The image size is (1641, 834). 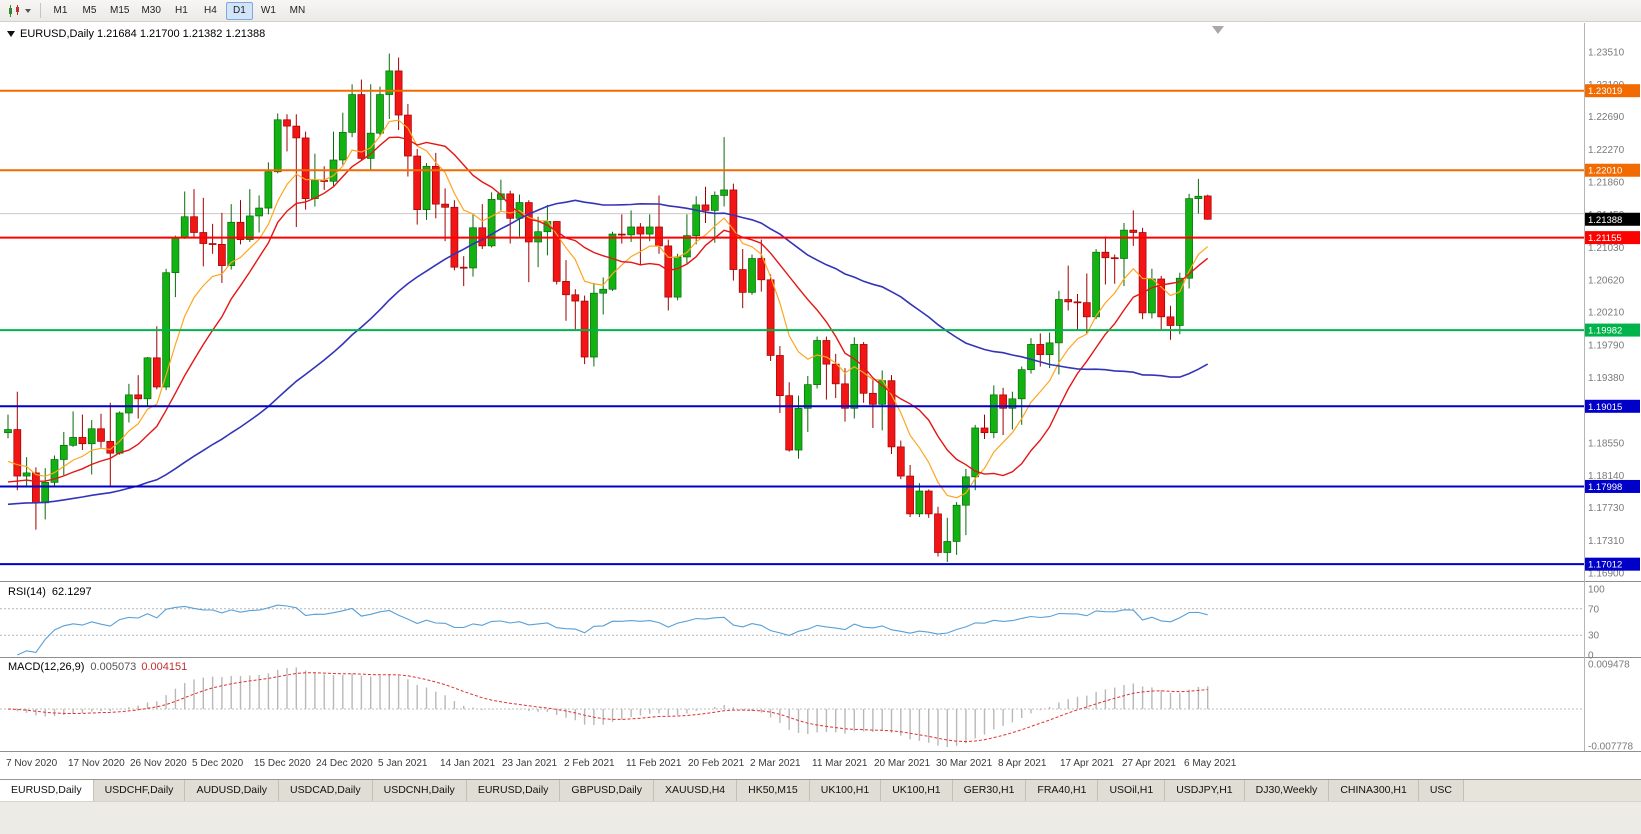 What do you see at coordinates (607, 707) in the screenshot?
I see `macd-signal-line` at bounding box center [607, 707].